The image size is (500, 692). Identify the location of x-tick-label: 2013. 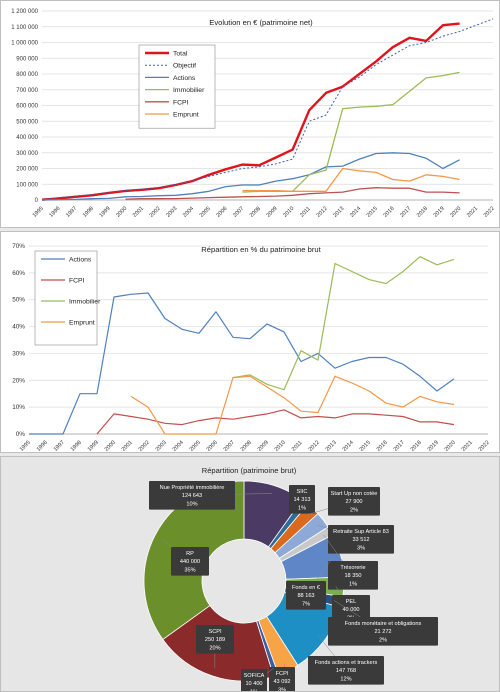
(338, 212).